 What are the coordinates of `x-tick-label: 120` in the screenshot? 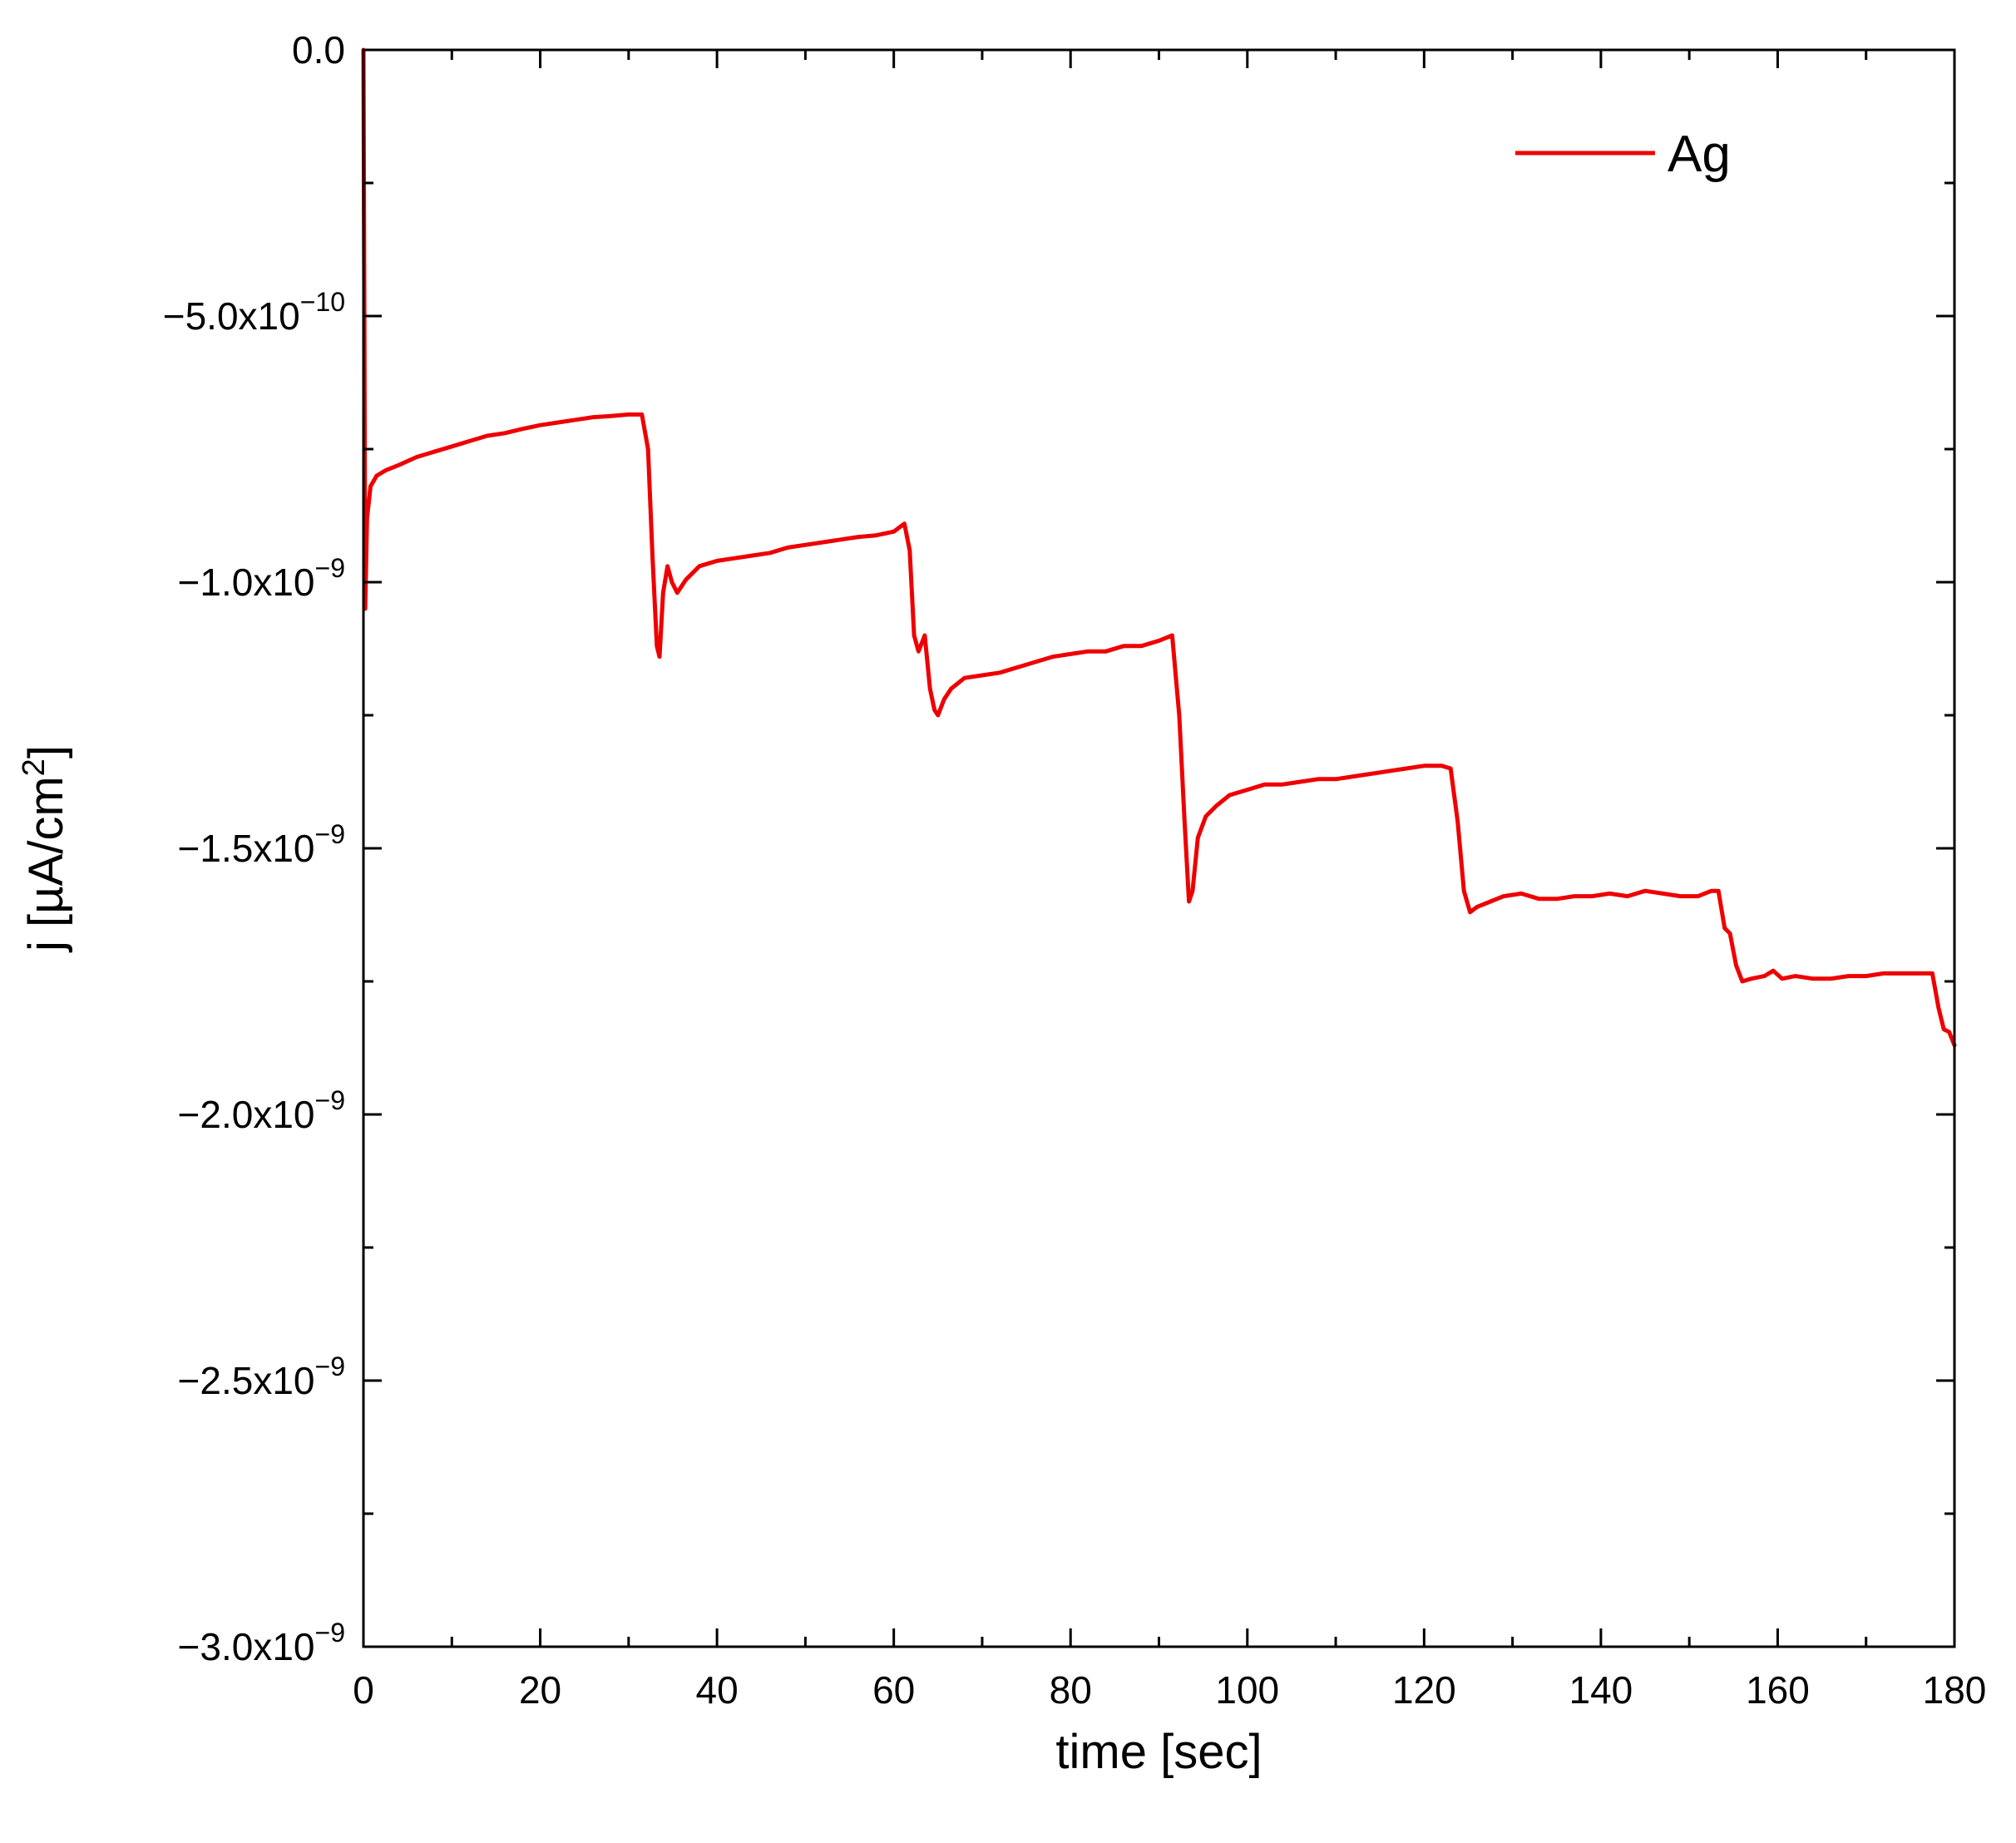 It's located at (1424, 1690).